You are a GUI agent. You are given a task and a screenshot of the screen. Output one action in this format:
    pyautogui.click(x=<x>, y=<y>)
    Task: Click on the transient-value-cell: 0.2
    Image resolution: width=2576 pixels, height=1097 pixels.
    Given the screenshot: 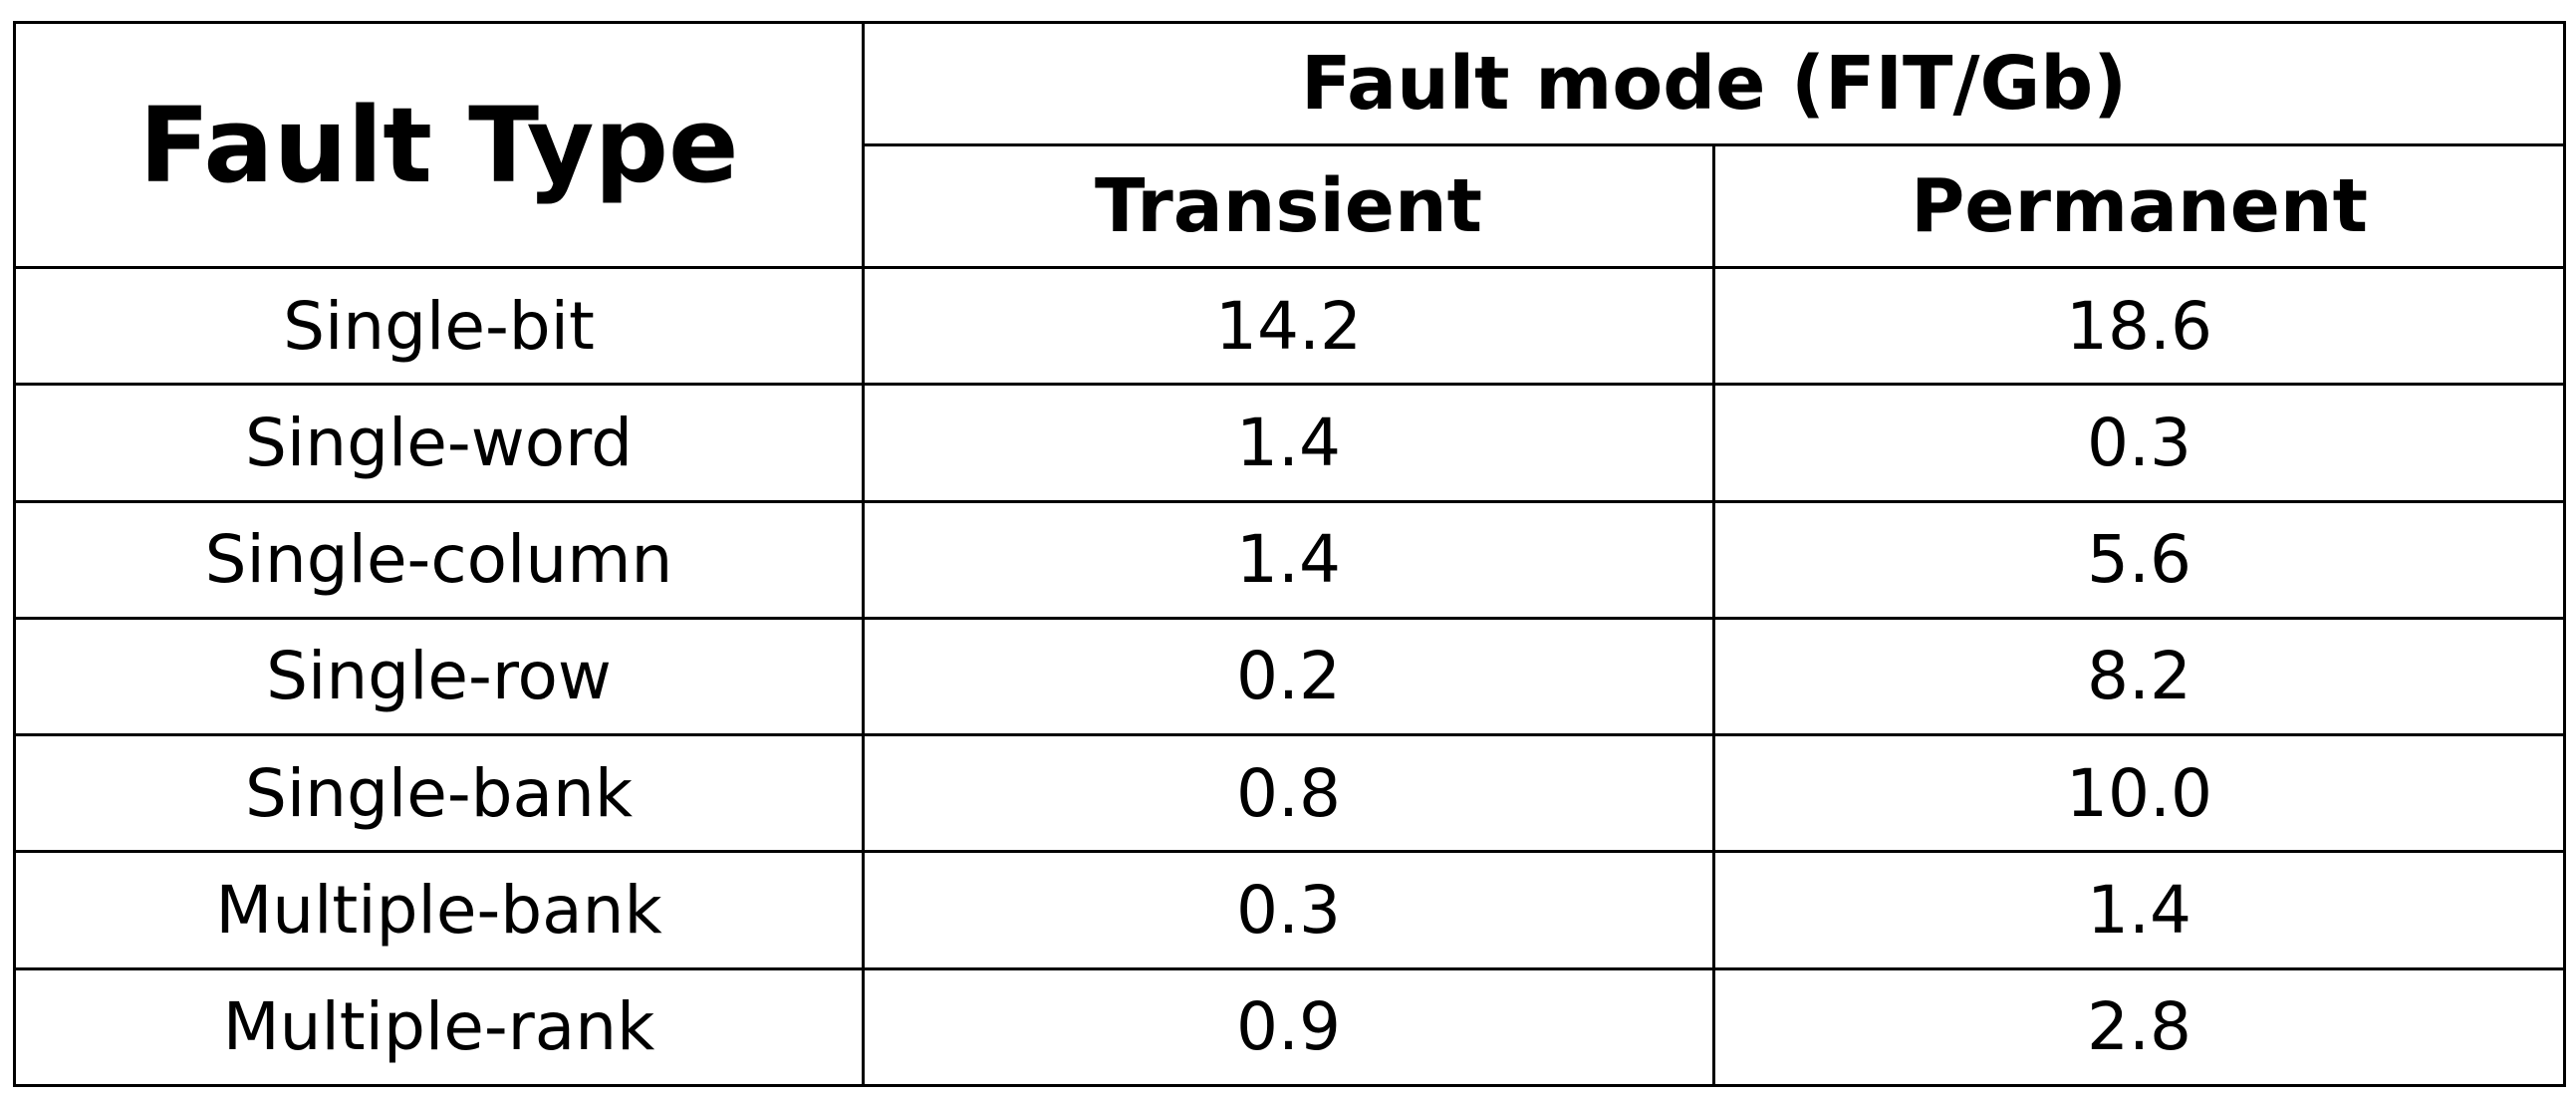 What is the action you would take?
    pyautogui.click(x=1288, y=676)
    